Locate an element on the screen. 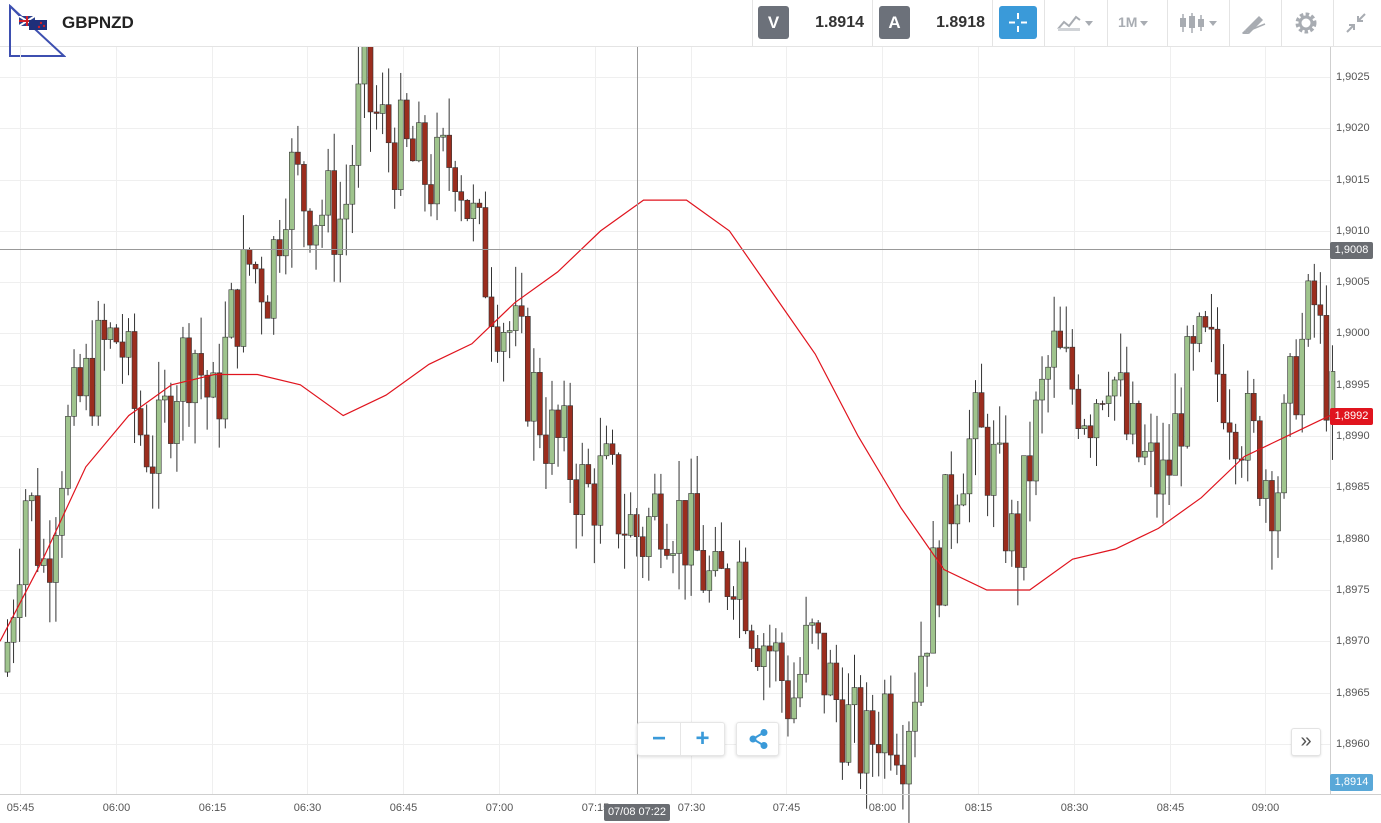 The height and width of the screenshot is (823, 1381). symbol-title: GBPNZD is located at coordinates (98, 22).